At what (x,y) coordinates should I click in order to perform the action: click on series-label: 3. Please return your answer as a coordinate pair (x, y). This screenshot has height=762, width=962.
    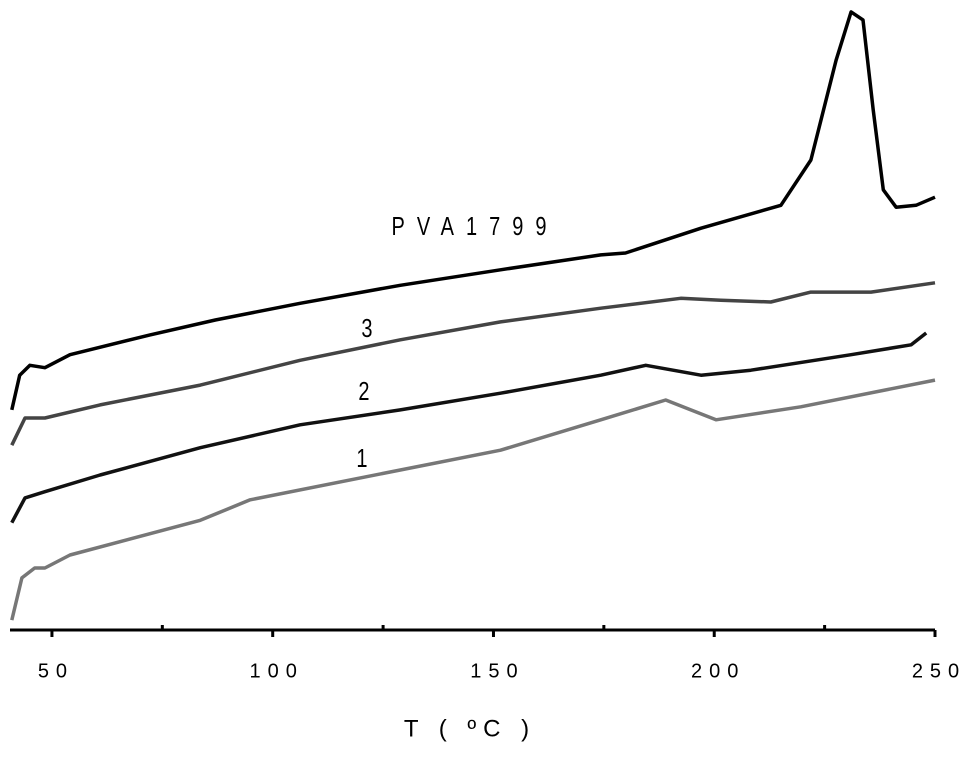
    Looking at the image, I should click on (372, 327).